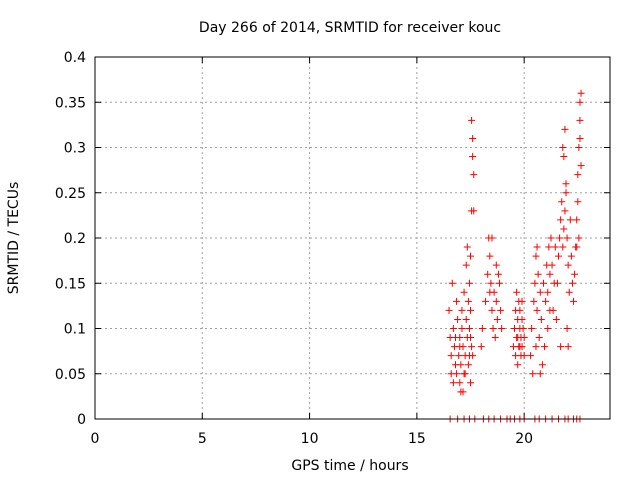  What do you see at coordinates (70, 284) in the screenshot?
I see `y-tick-label: 0.15` at bounding box center [70, 284].